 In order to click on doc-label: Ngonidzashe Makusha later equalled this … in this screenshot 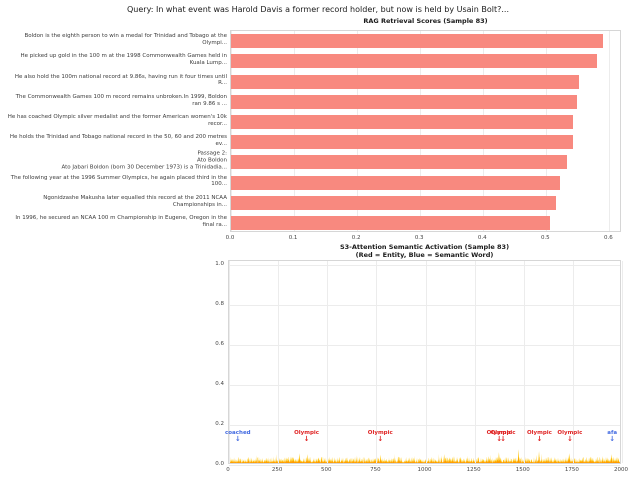, I will do `click(135, 201)`.